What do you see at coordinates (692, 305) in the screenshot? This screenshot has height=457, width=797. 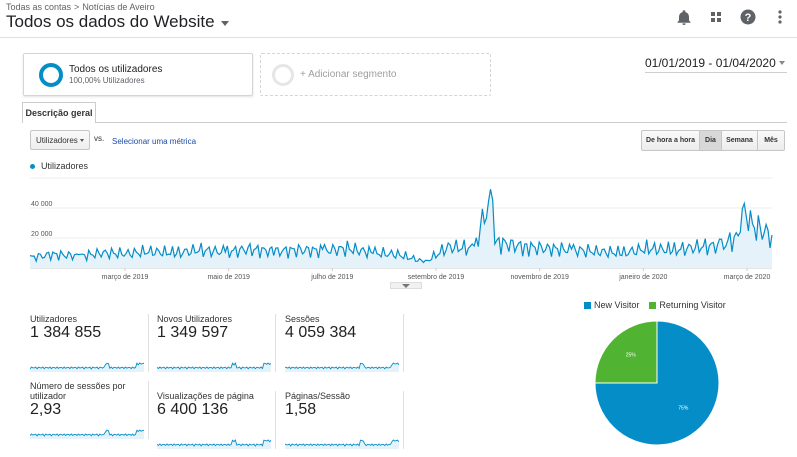 I see `pie-legend-label: Returning Visitor` at bounding box center [692, 305].